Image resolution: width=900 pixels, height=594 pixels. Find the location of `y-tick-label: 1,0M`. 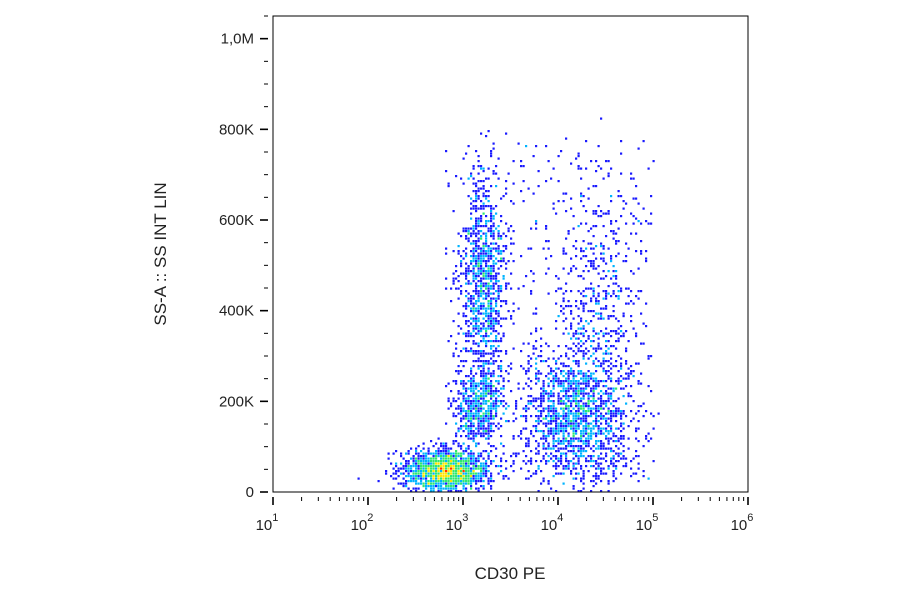

y-tick-label: 1,0M is located at coordinates (237, 39).